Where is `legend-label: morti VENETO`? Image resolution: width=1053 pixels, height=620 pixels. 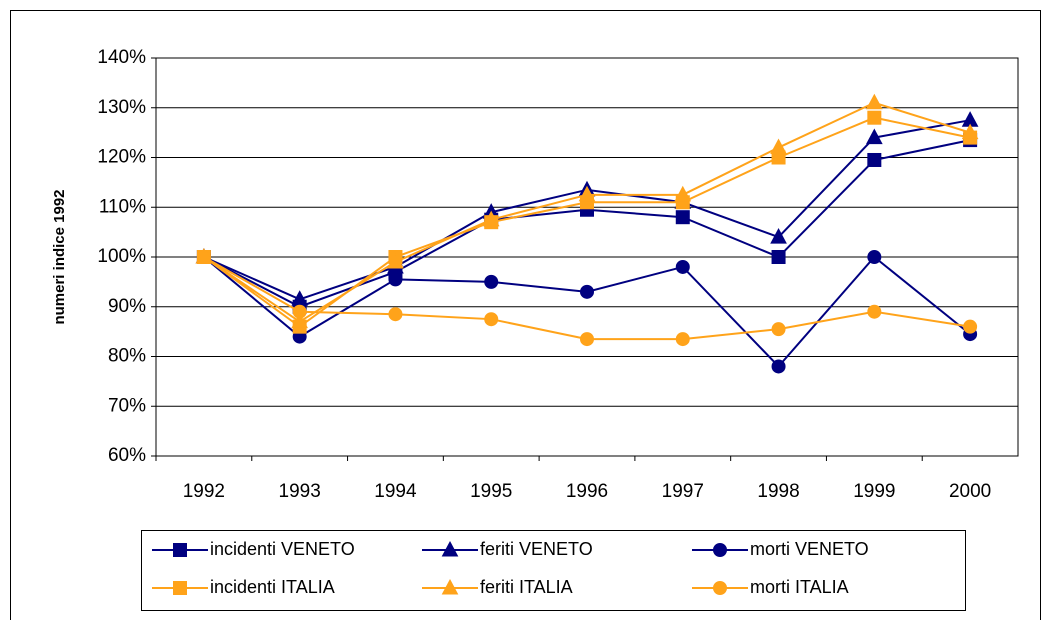 legend-label: morti VENETO is located at coordinates (809, 549).